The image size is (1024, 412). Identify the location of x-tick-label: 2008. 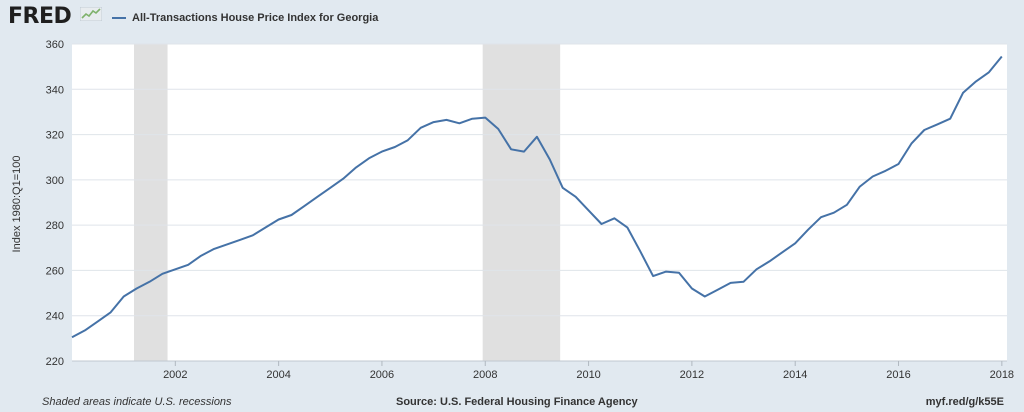
(485, 375).